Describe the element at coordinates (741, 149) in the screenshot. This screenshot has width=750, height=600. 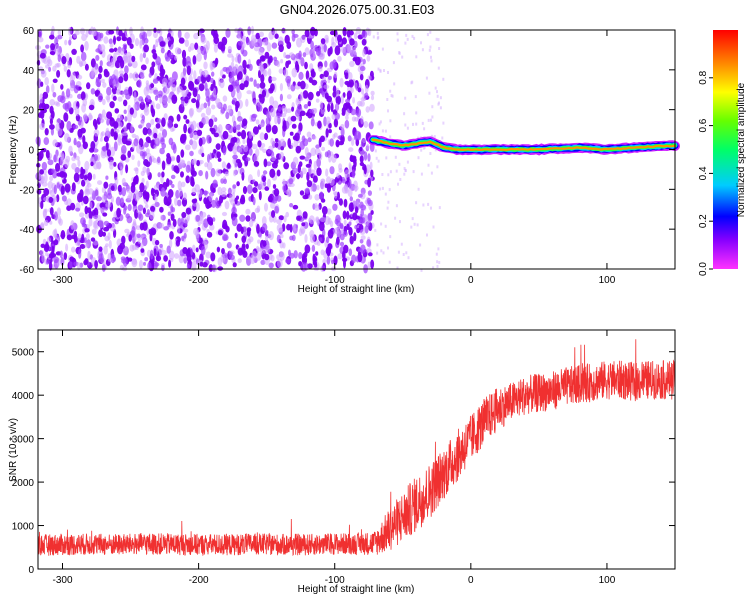
I see `colorbar-label: Normalized spectral amplitude` at that location.